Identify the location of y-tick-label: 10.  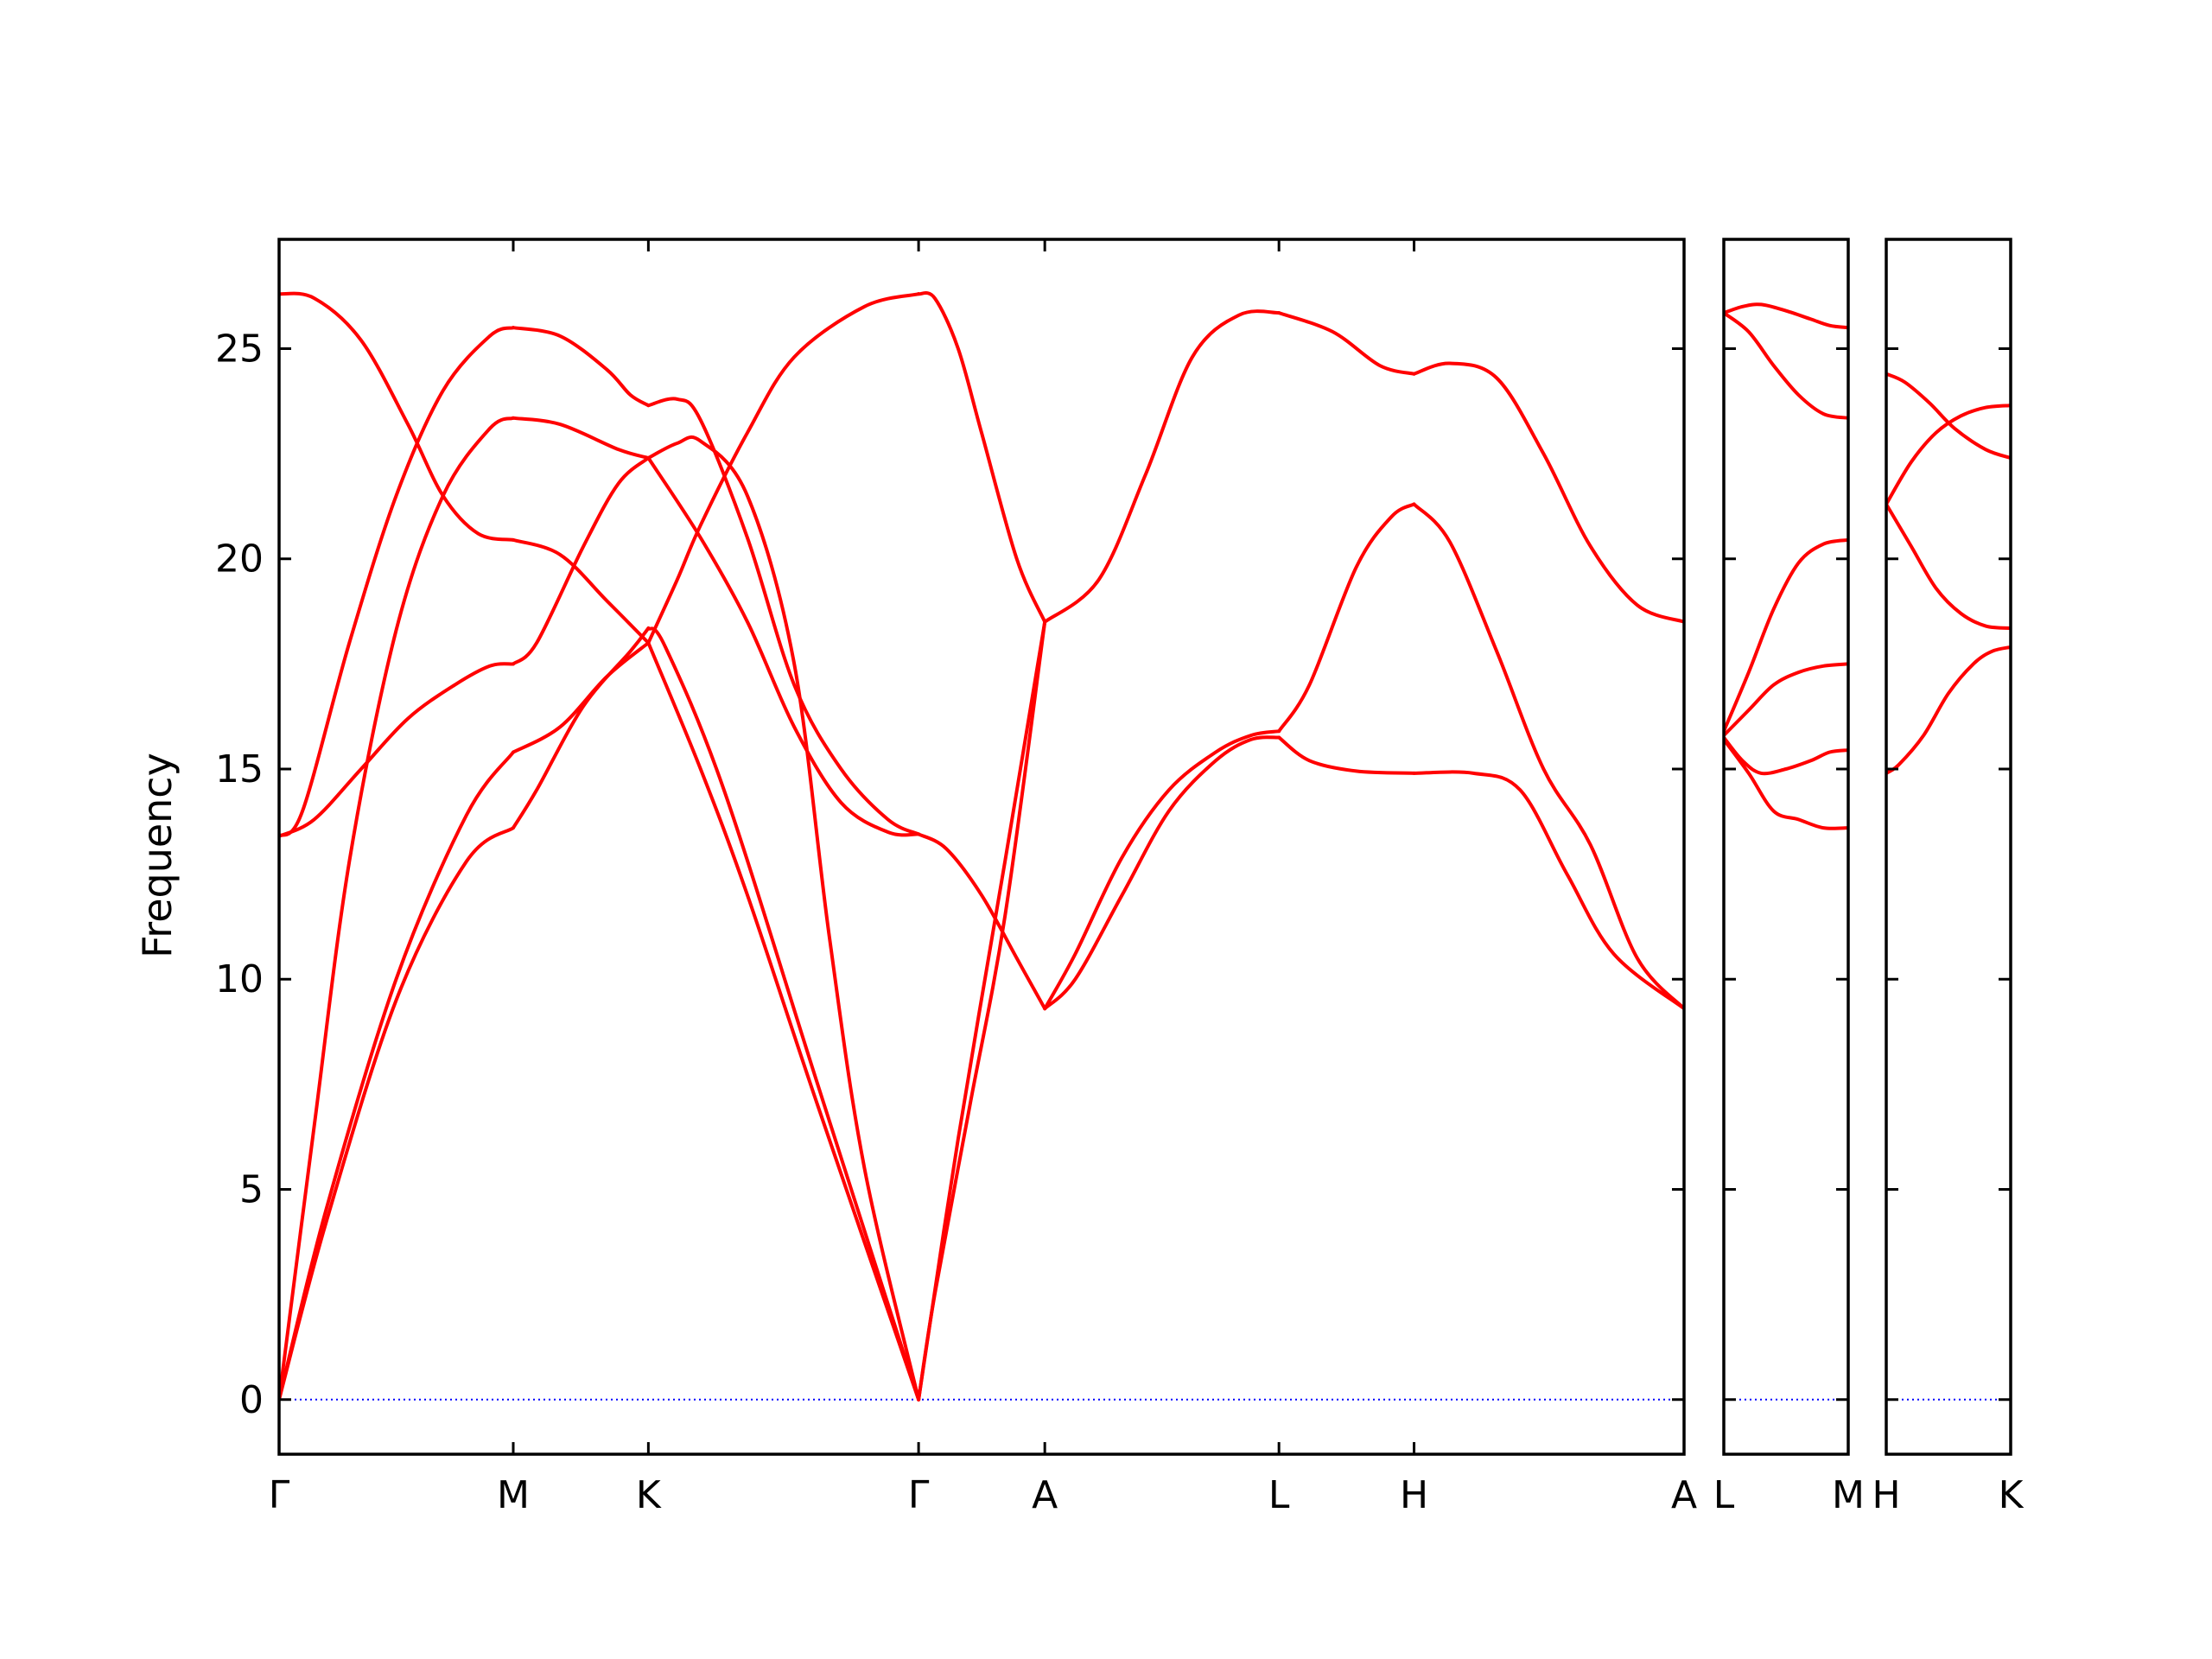
(239, 979).